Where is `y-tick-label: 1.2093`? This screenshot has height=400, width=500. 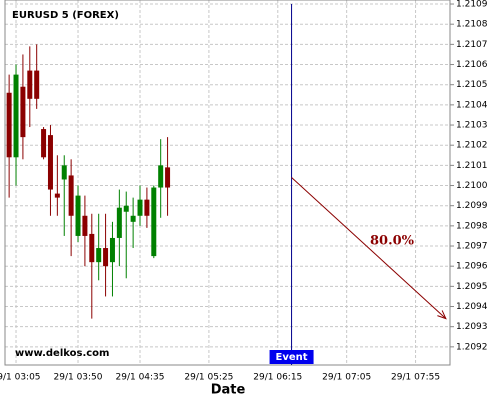
y-tick-label: 1.2093 is located at coordinates (472, 327).